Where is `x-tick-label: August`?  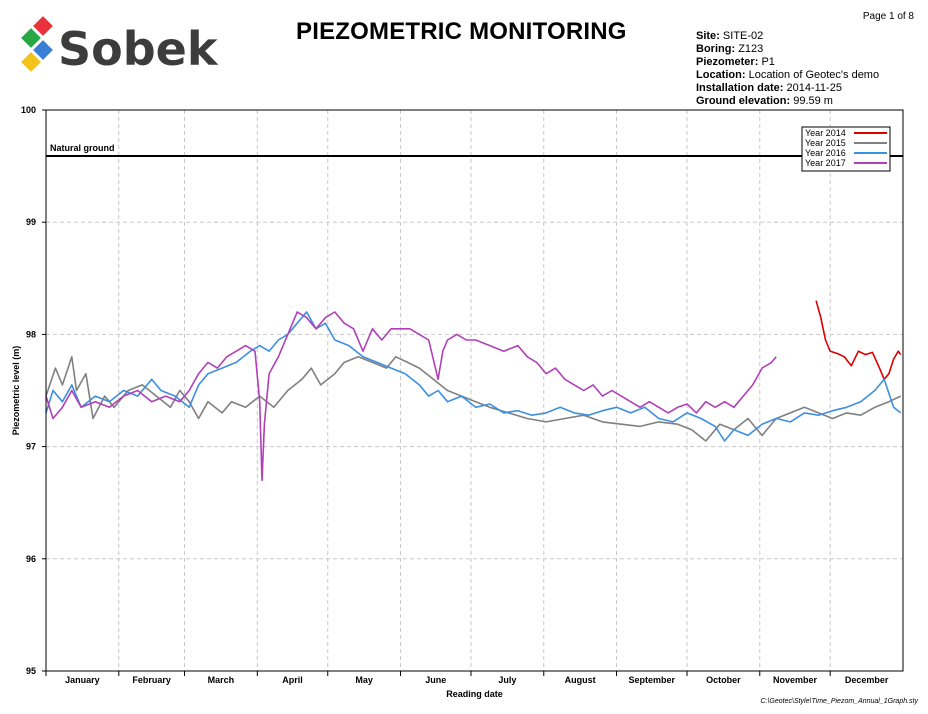
x-tick-label: August is located at coordinates (580, 680).